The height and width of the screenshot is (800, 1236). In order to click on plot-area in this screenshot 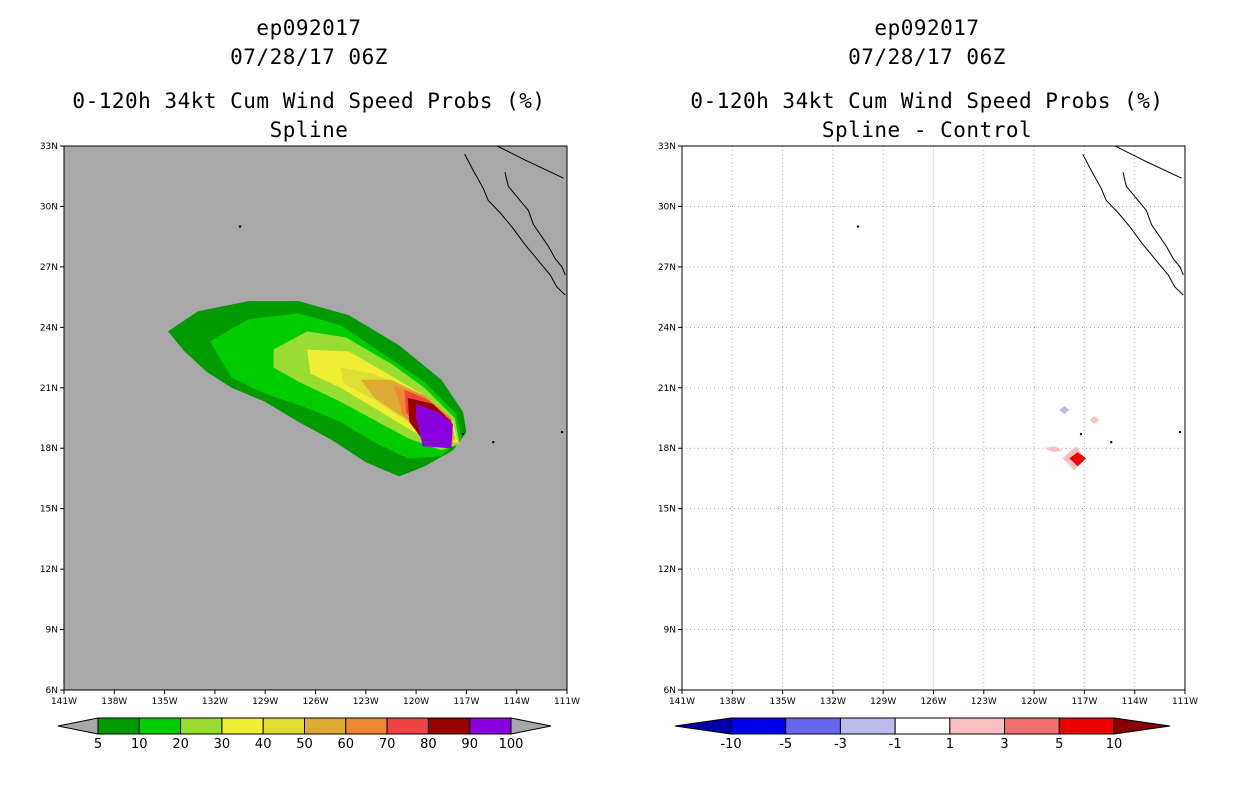, I will do `click(367, 311)`.